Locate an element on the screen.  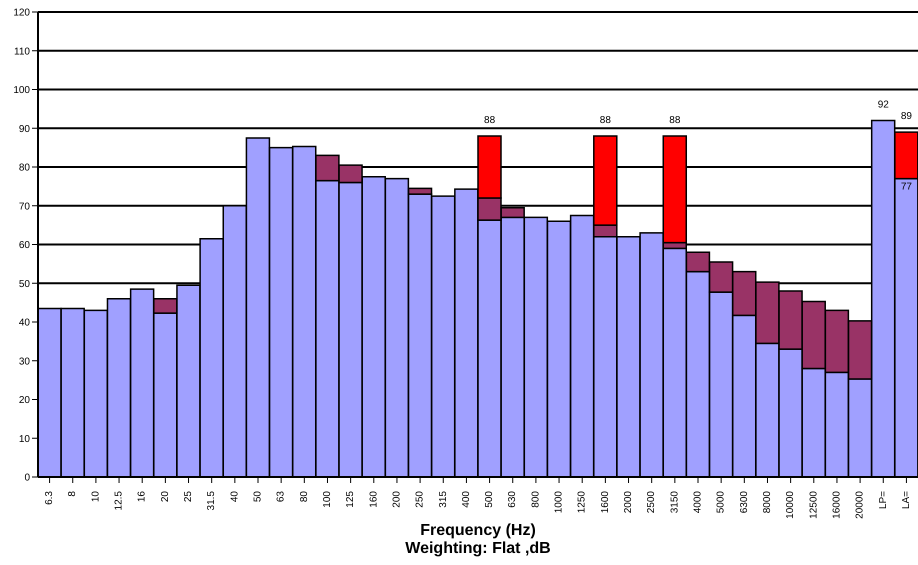
x-axis-title: Frequency (Hz) Weighting: Flat ,dB is located at coordinates (478, 539).